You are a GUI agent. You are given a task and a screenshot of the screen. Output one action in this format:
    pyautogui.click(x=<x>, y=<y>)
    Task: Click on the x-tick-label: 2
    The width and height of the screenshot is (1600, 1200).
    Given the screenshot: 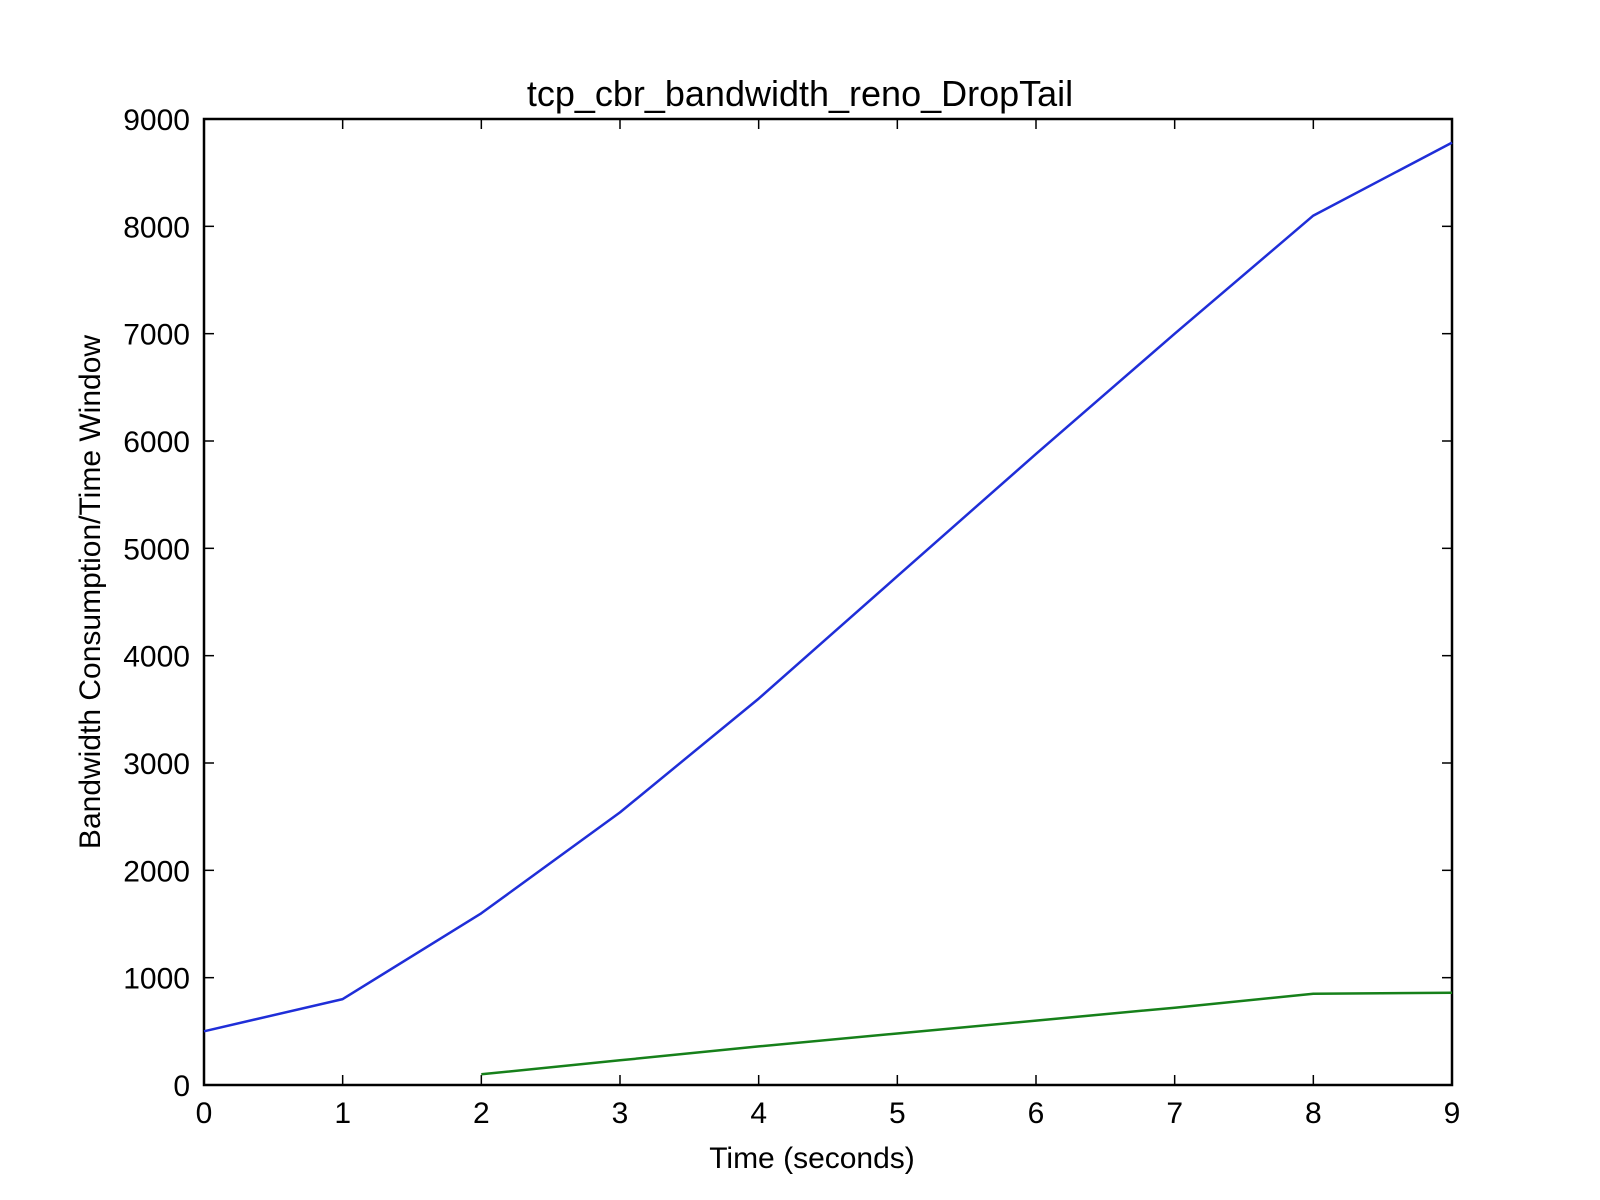 What is the action you would take?
    pyautogui.click(x=481, y=1113)
    